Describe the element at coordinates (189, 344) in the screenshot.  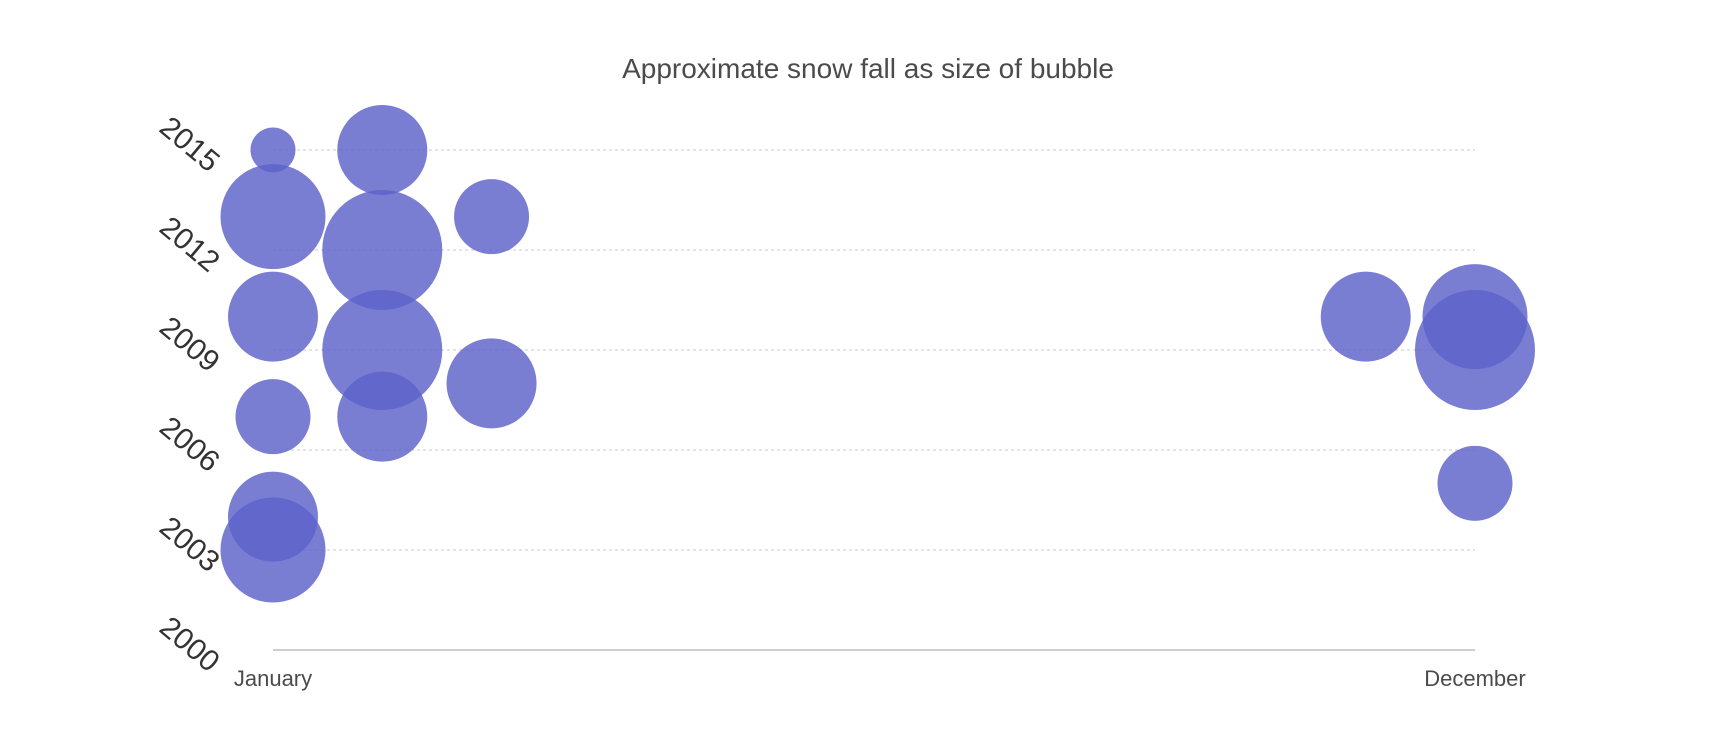
I see `y-tick-label: 2009` at that location.